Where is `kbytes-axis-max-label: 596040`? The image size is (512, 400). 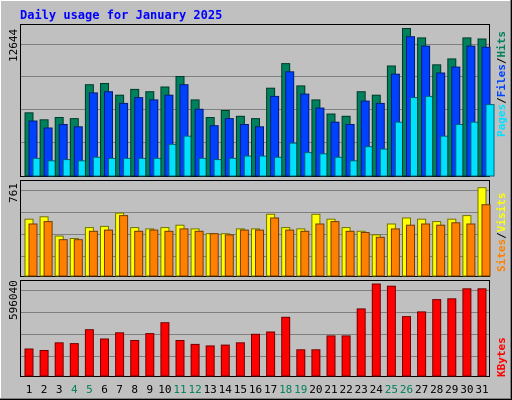
kbytes-axis-max-label: 596040 is located at coordinates (13, 300).